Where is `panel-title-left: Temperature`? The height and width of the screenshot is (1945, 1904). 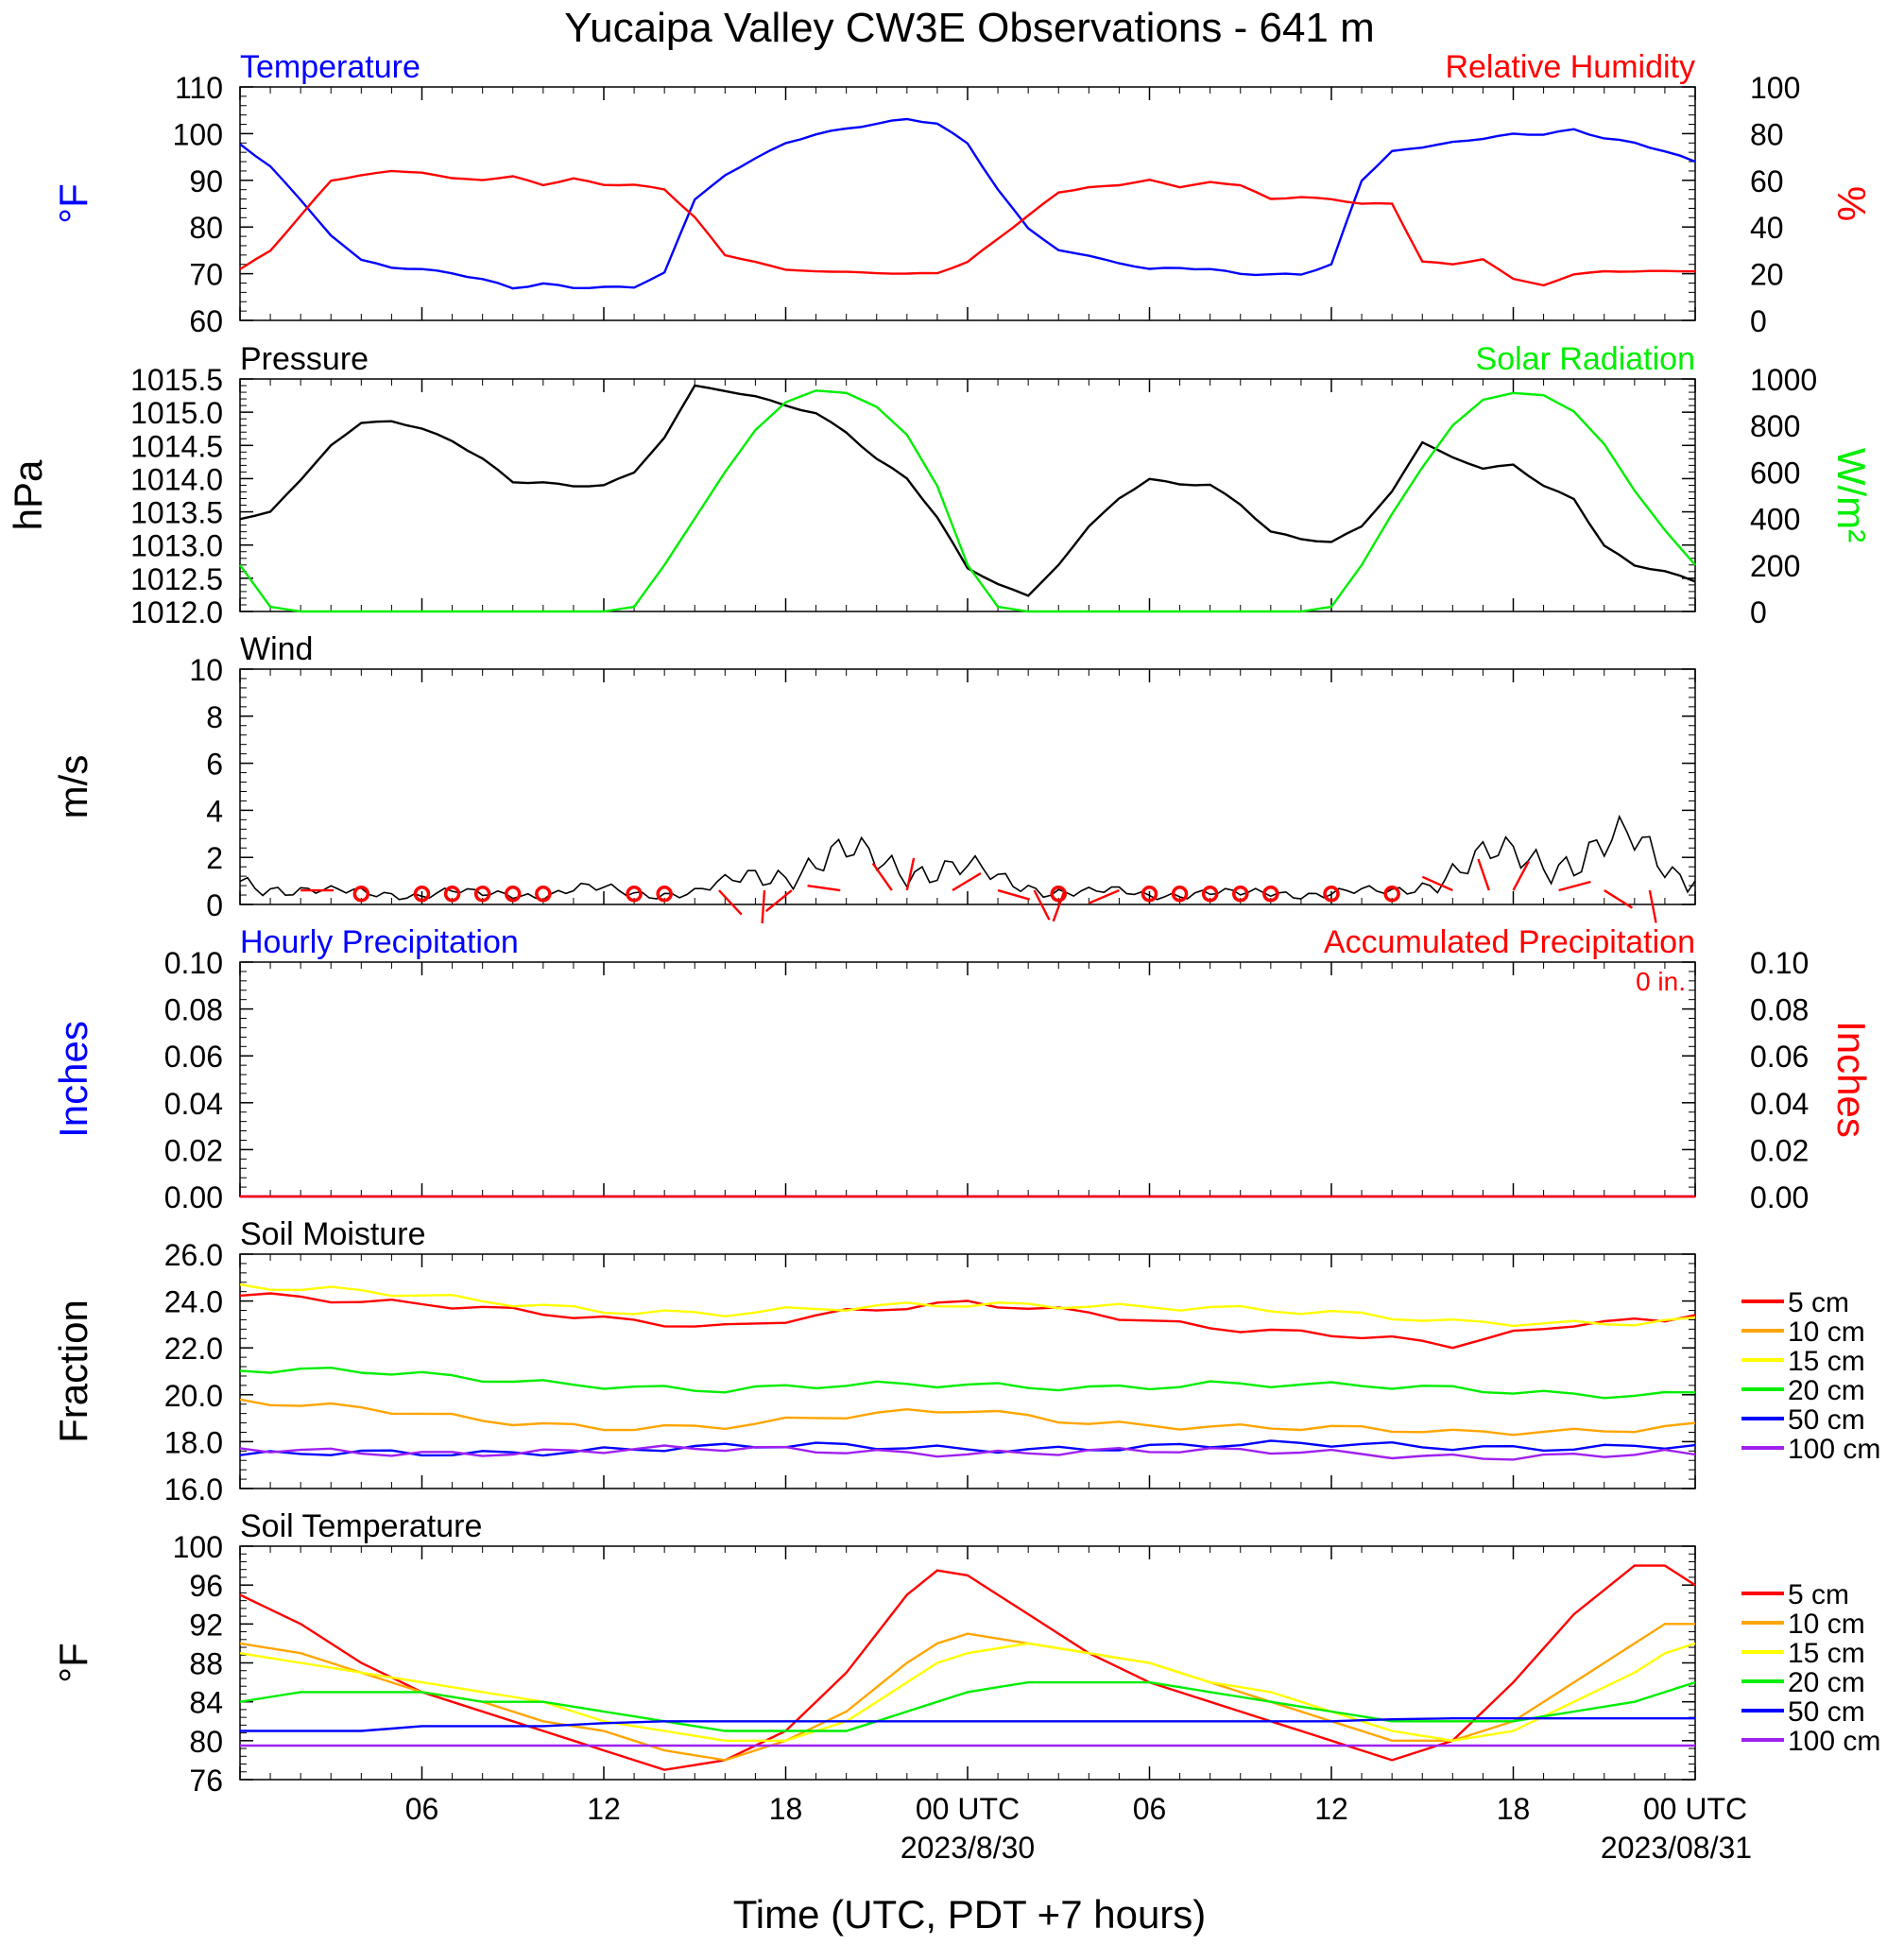 panel-title-left: Temperature is located at coordinates (330, 67).